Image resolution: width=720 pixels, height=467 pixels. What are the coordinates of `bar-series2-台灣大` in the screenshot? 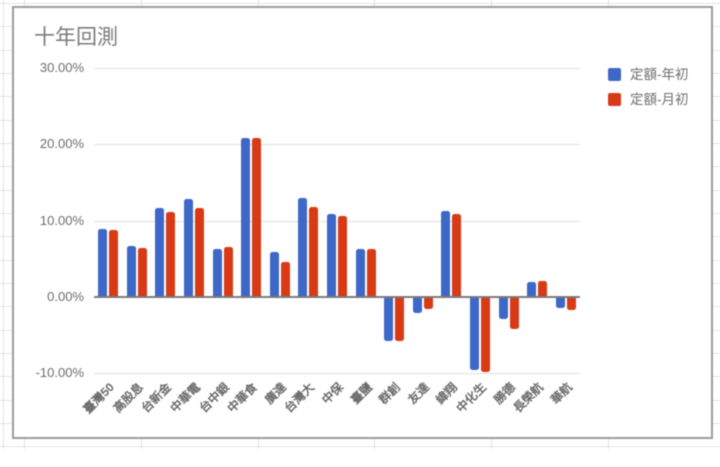 It's located at (314, 251).